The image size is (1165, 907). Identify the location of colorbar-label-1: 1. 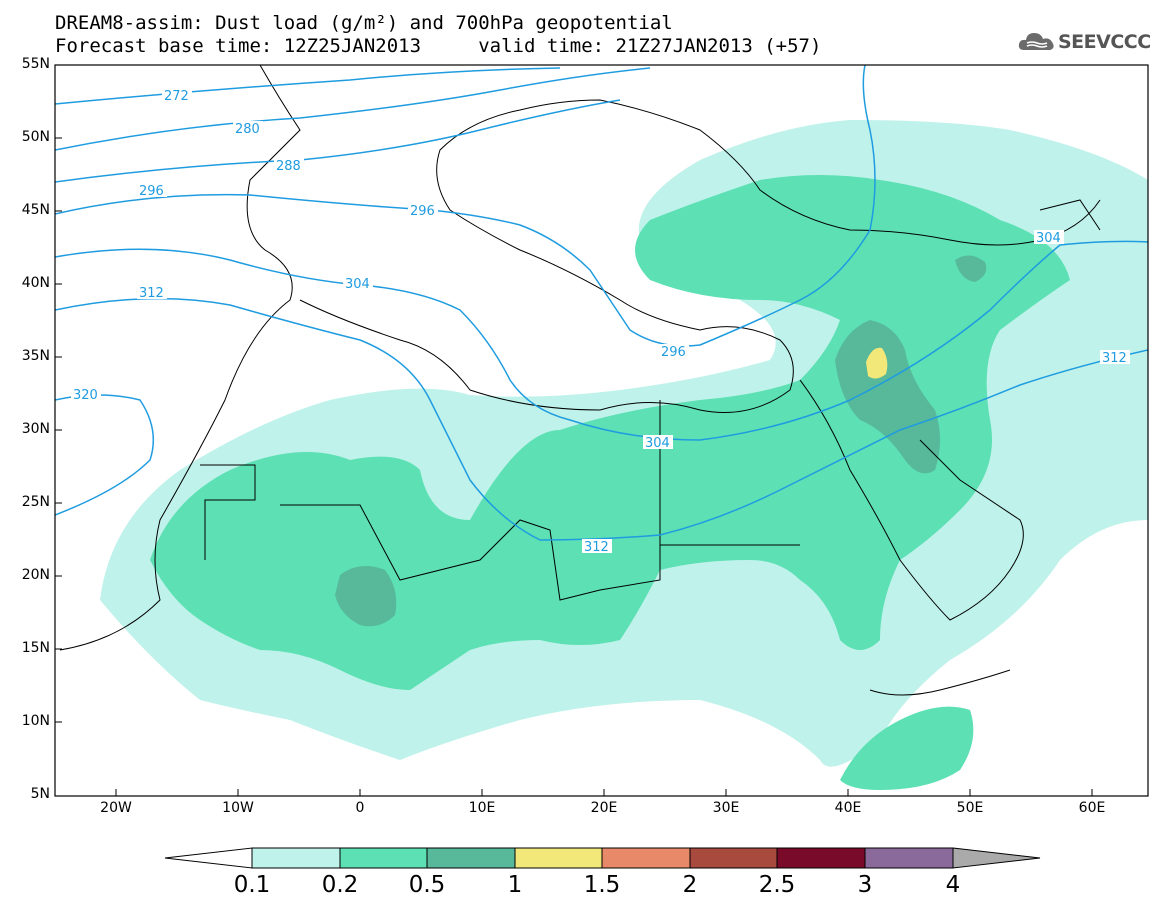
(515, 885).